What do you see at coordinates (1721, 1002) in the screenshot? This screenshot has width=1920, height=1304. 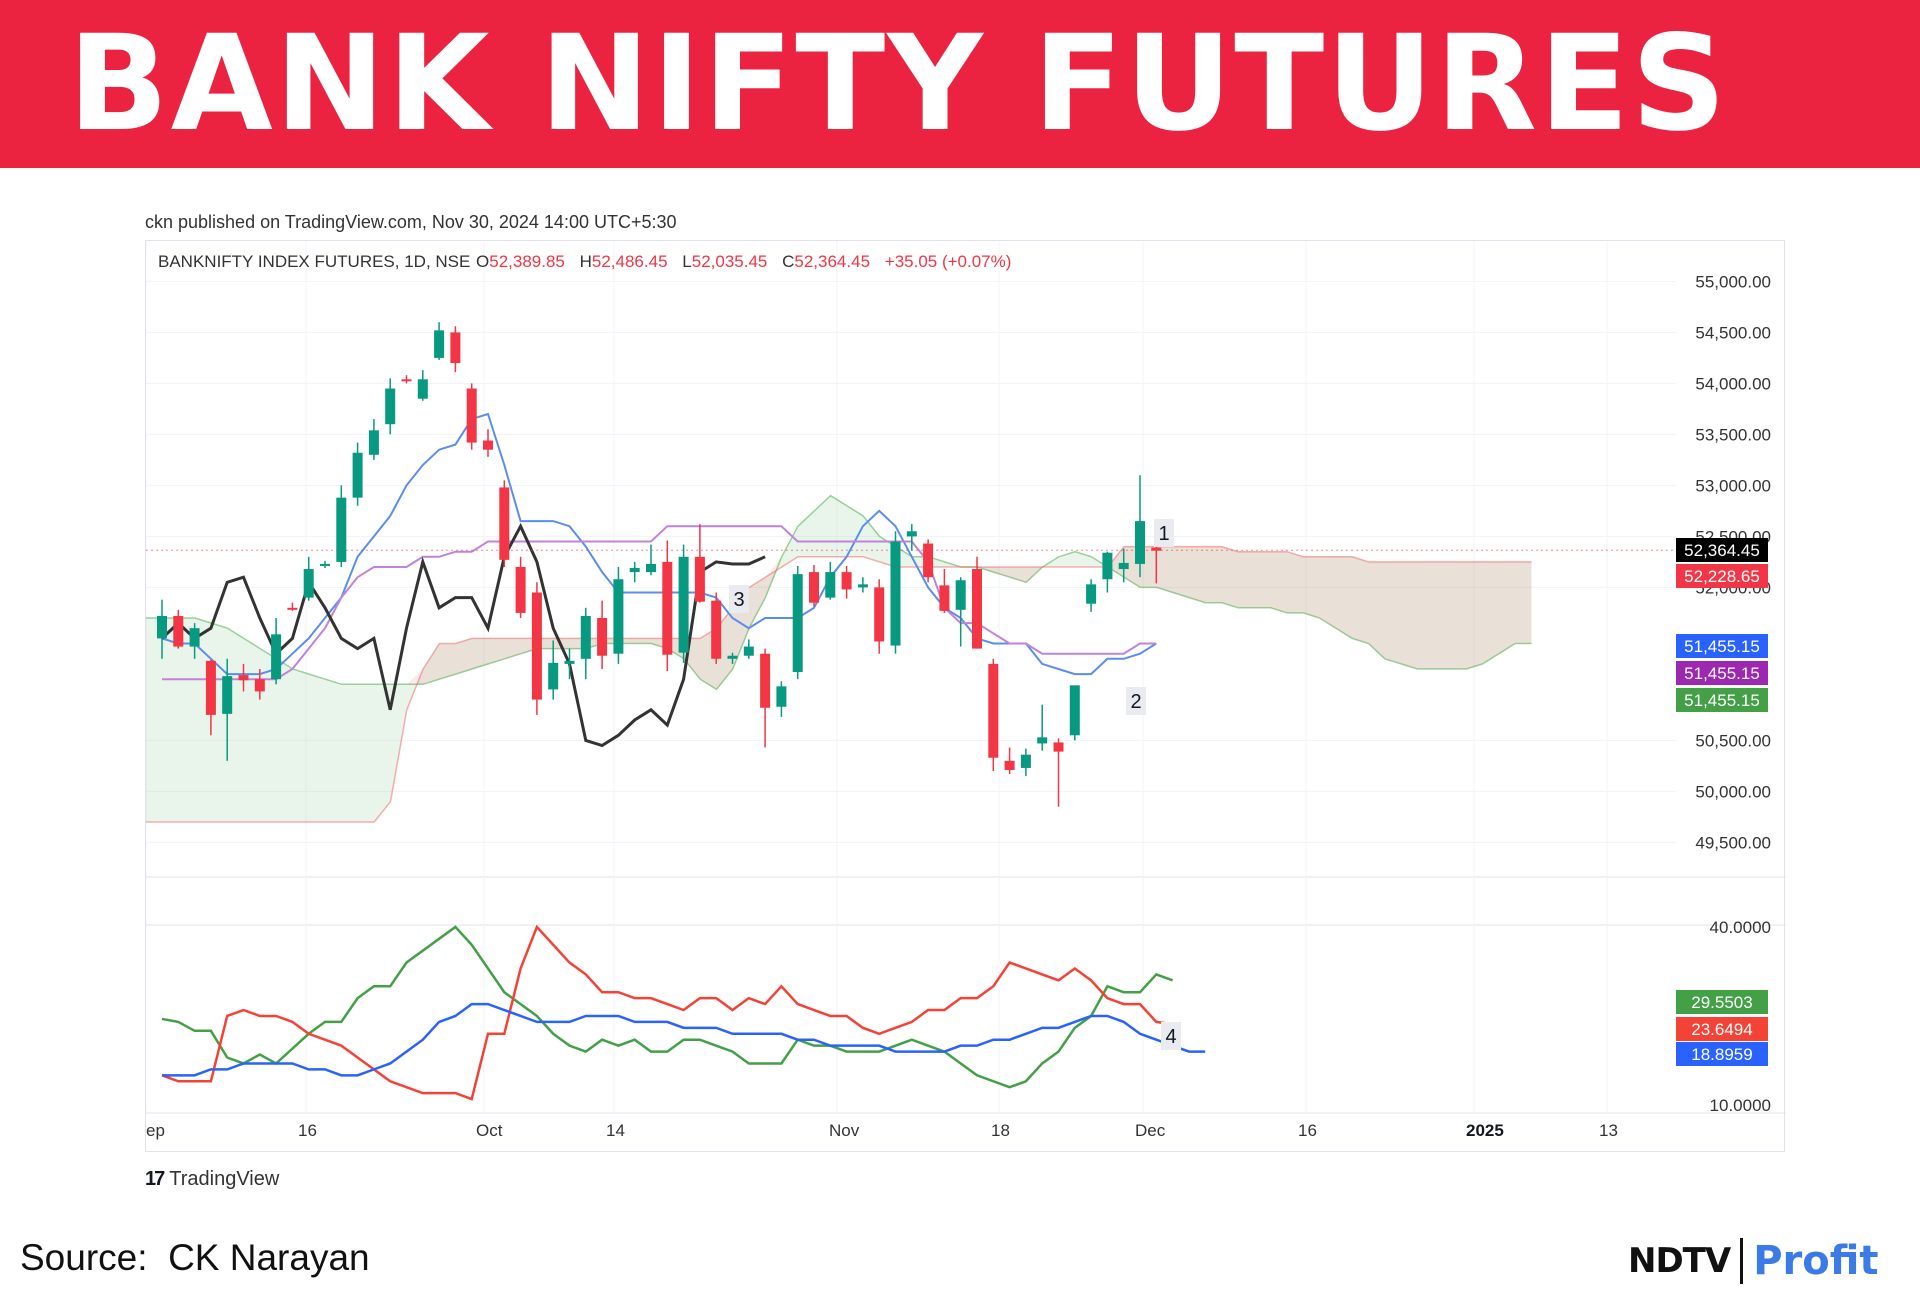 I see `osc-label: 29.5503` at bounding box center [1721, 1002].